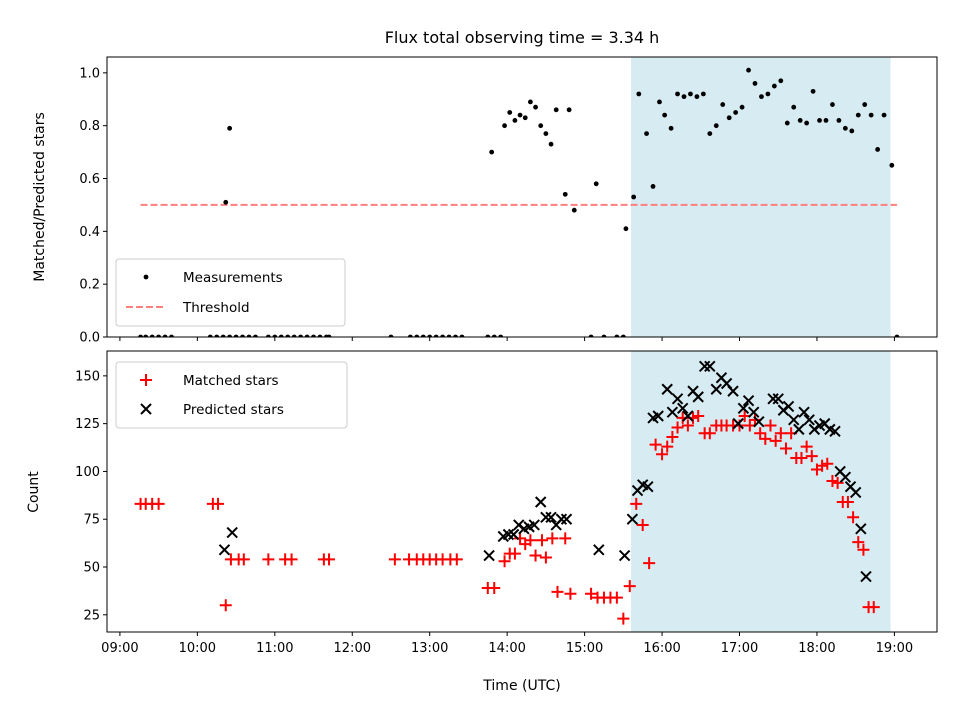 This screenshot has width=960, height=720. I want to click on y-tick-label: 100, so click(87, 472).